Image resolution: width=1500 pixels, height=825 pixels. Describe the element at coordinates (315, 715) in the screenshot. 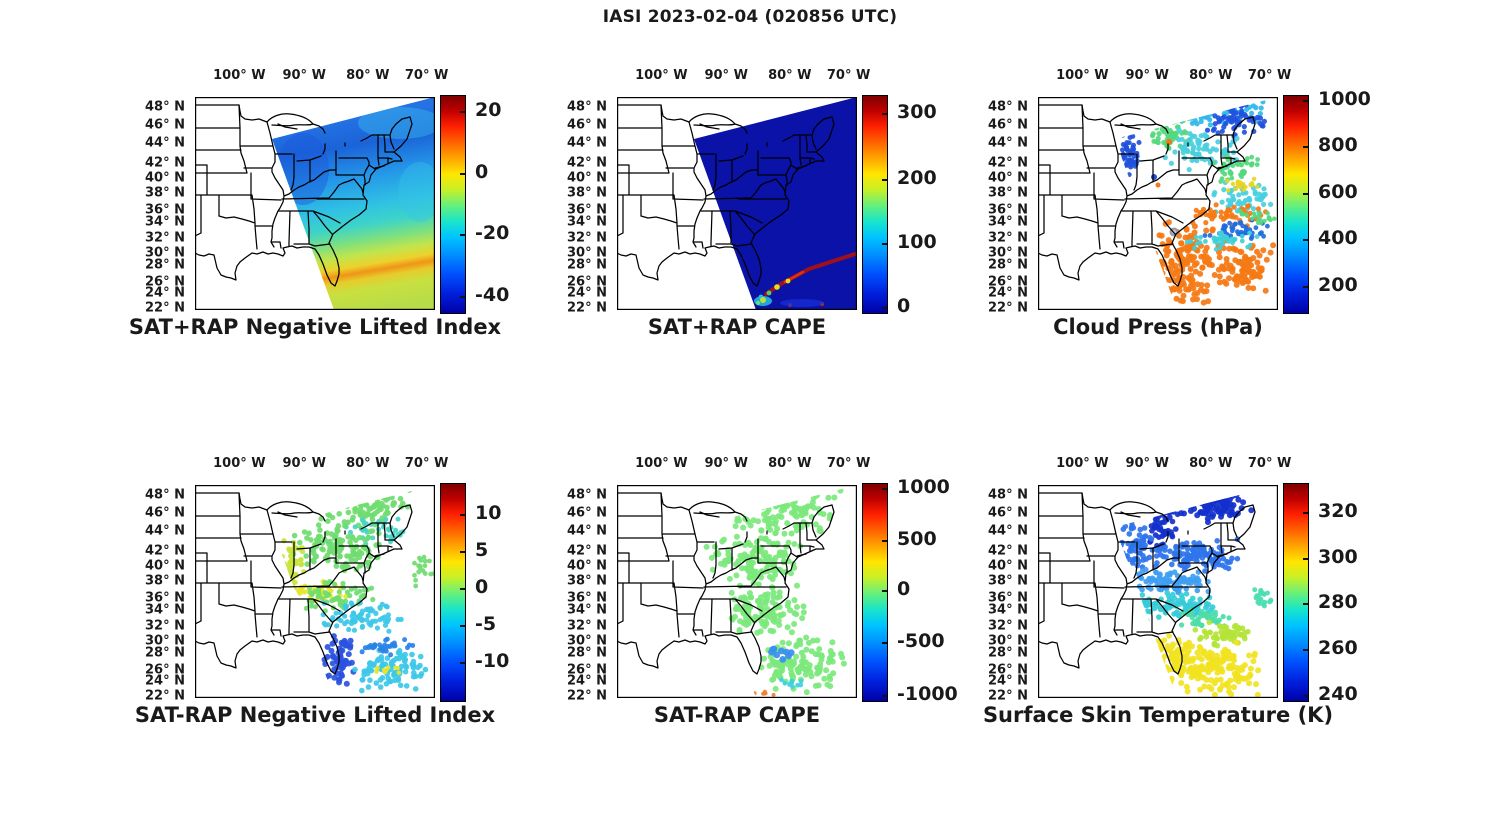

I see `panel-title: SAT-RAP Negative Lifted Index` at that location.